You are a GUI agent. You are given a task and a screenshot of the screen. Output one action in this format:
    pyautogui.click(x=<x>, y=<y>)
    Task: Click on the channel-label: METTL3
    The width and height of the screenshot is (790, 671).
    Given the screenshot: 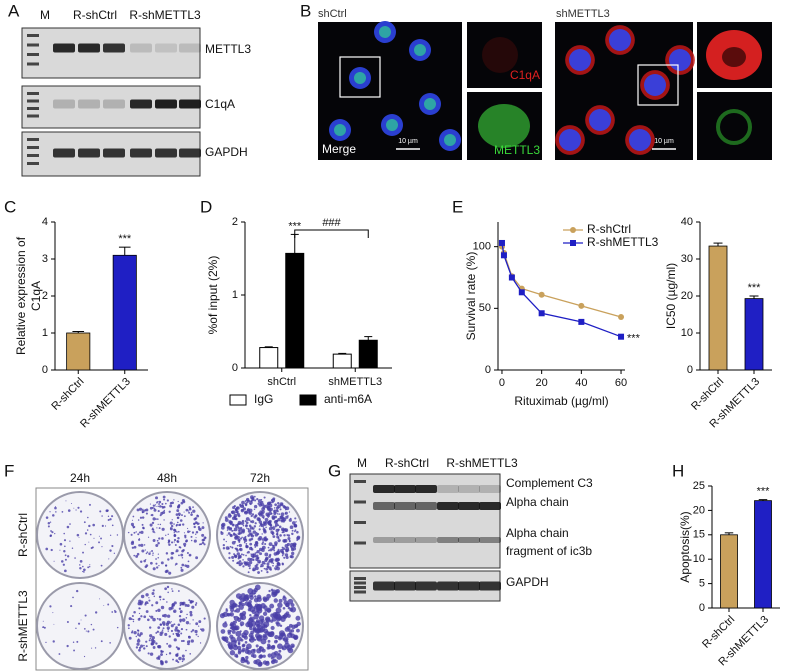 What is the action you would take?
    pyautogui.click(x=517, y=150)
    